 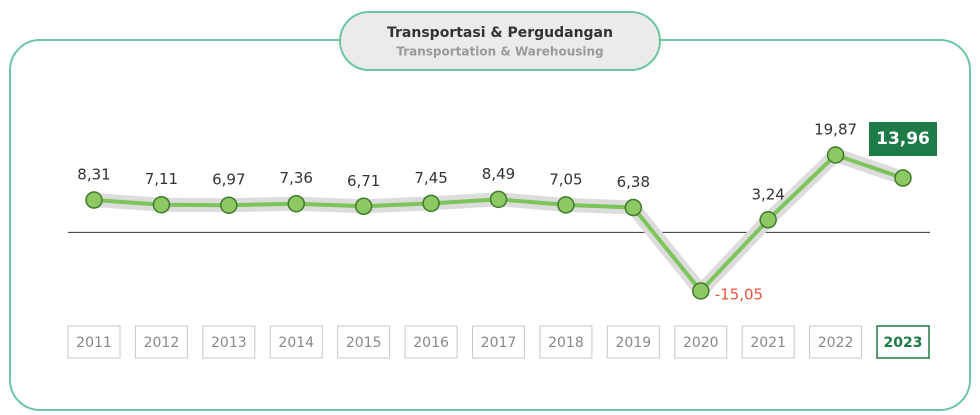 I want to click on x-tick-label: 2022, so click(x=836, y=343).